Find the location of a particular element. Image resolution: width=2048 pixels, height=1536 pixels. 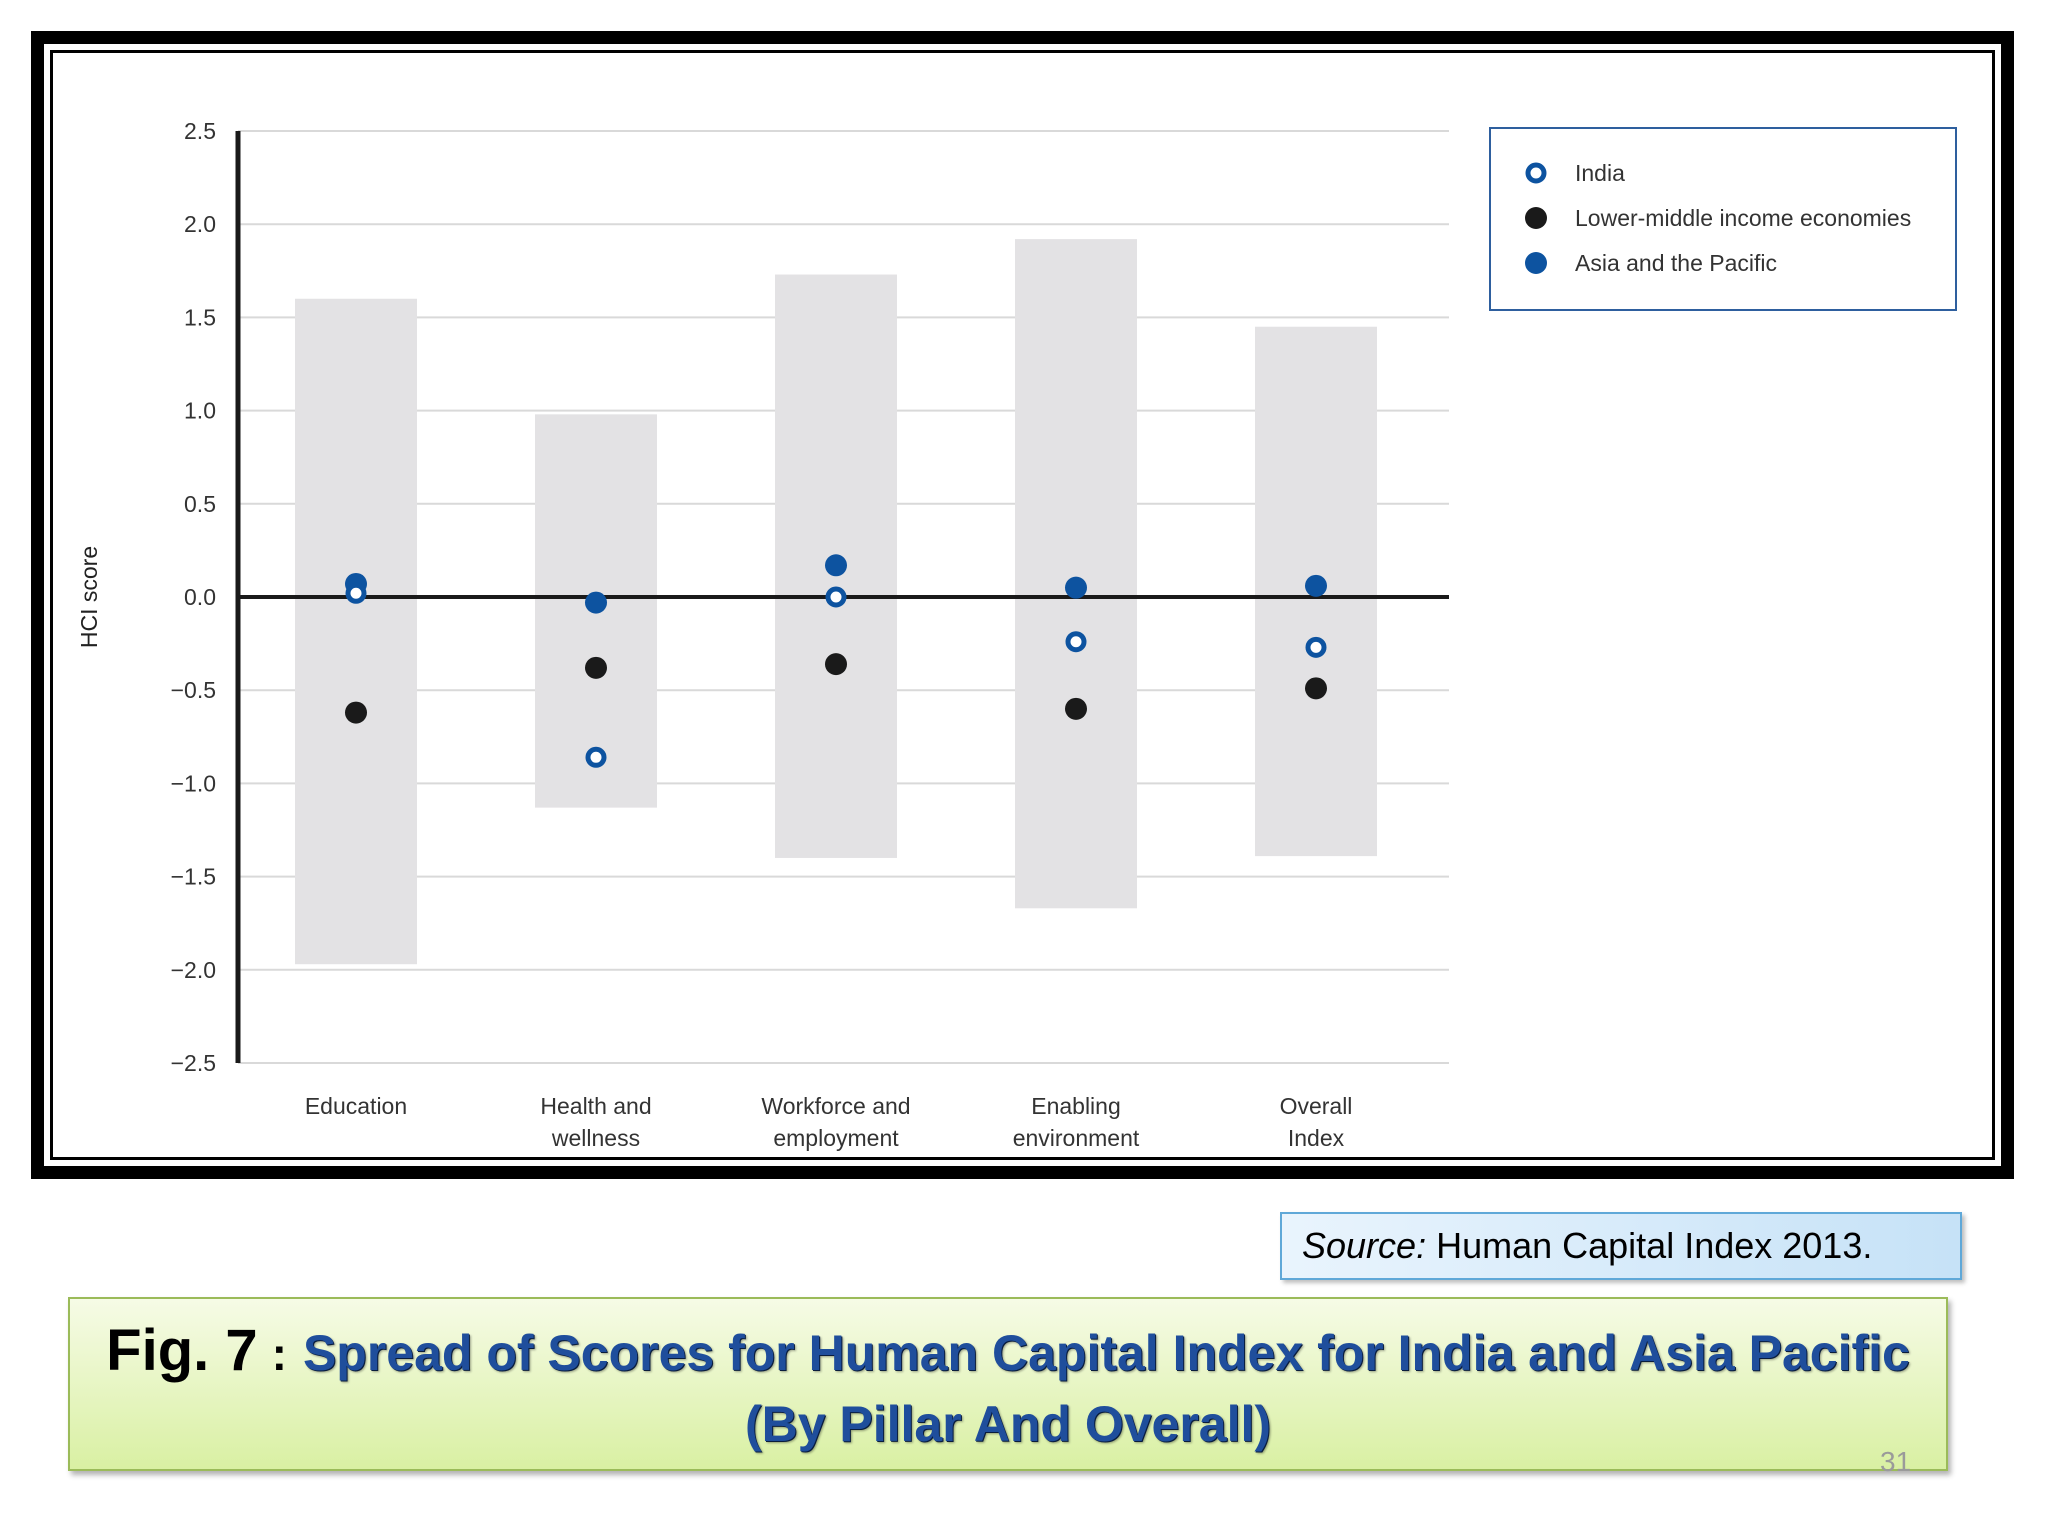

source-text: Human Capital Index 2013. is located at coordinates (1654, 1245).